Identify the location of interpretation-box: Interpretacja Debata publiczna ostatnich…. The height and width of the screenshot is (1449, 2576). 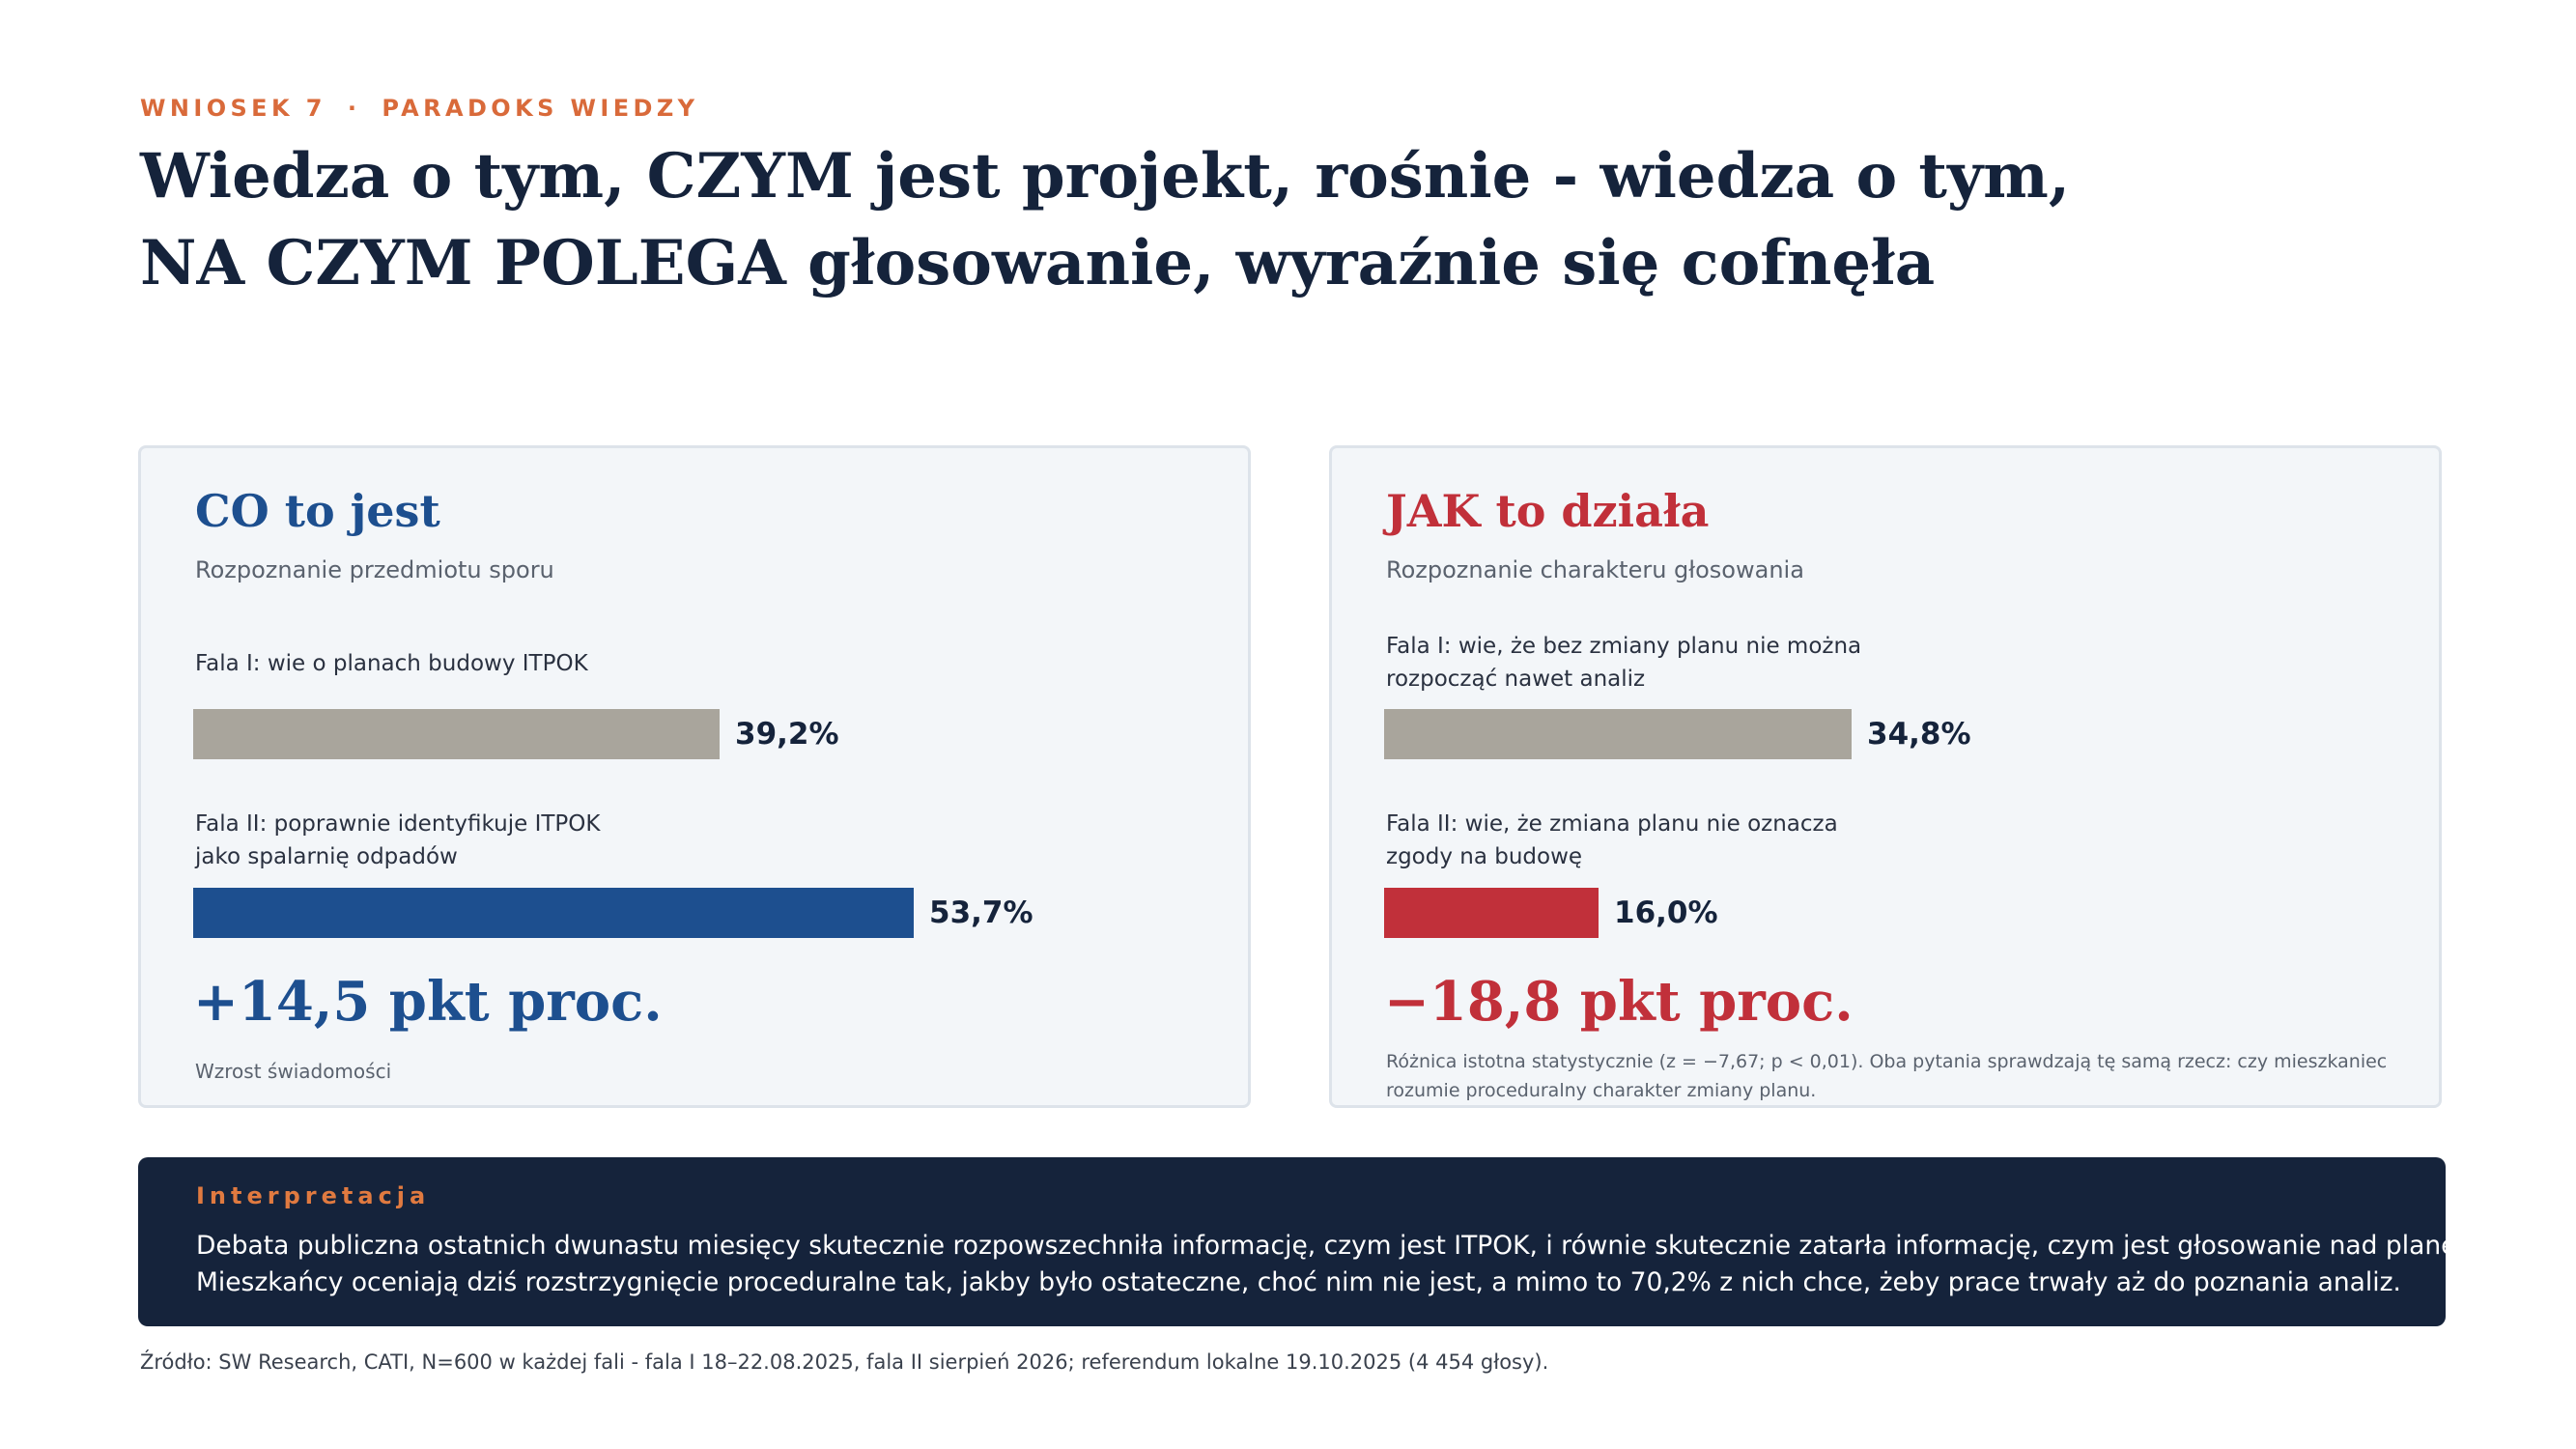
(1357, 1241).